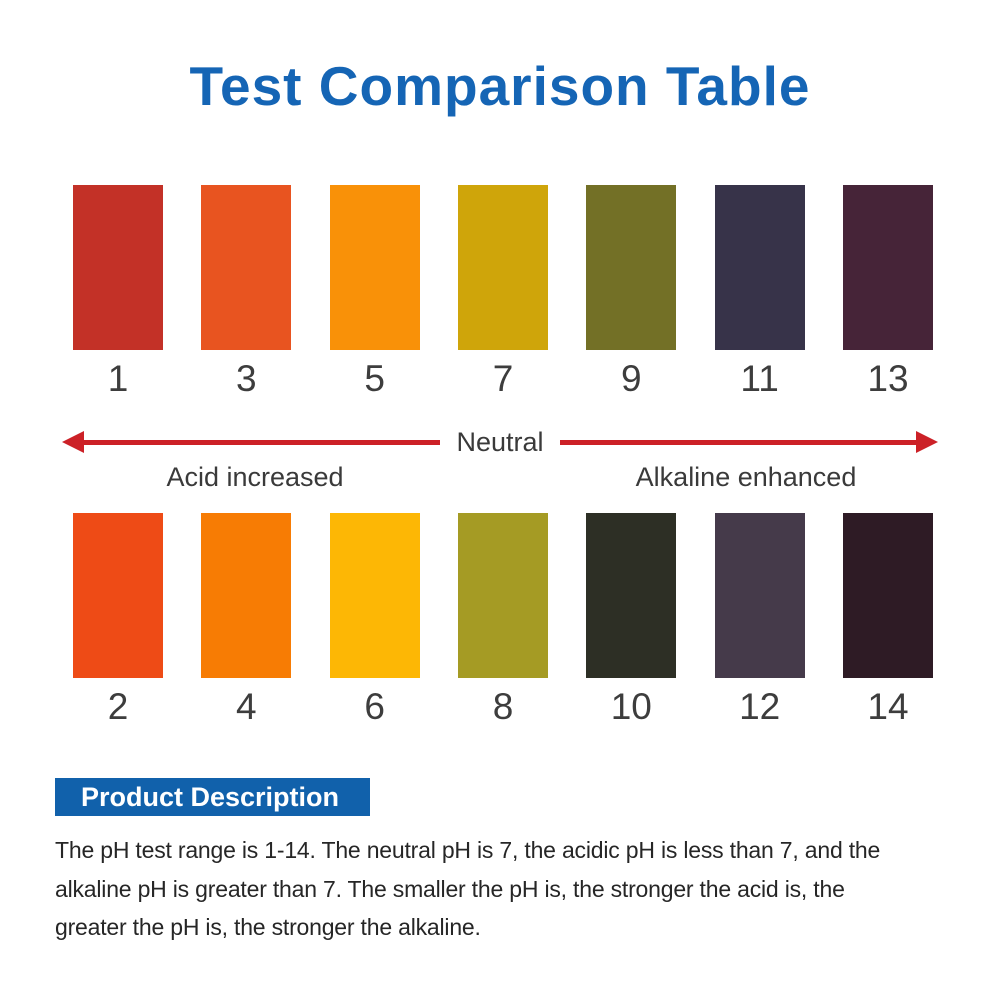 This screenshot has width=1000, height=1000. I want to click on ph-cell: 11, so click(759, 292).